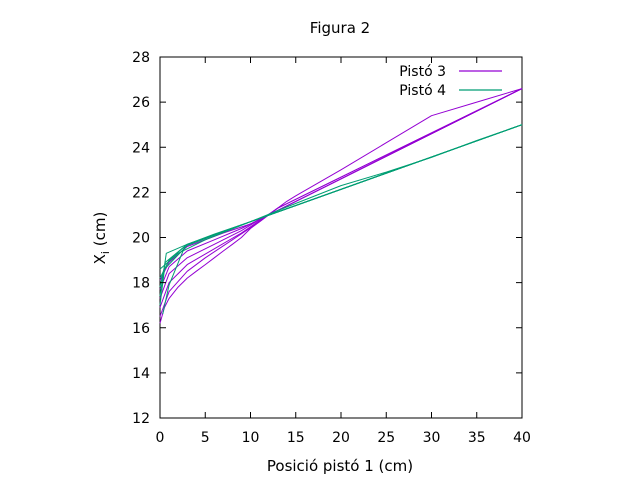  I want to click on legend-label-pisto-3: Pistó 3, so click(422, 72).